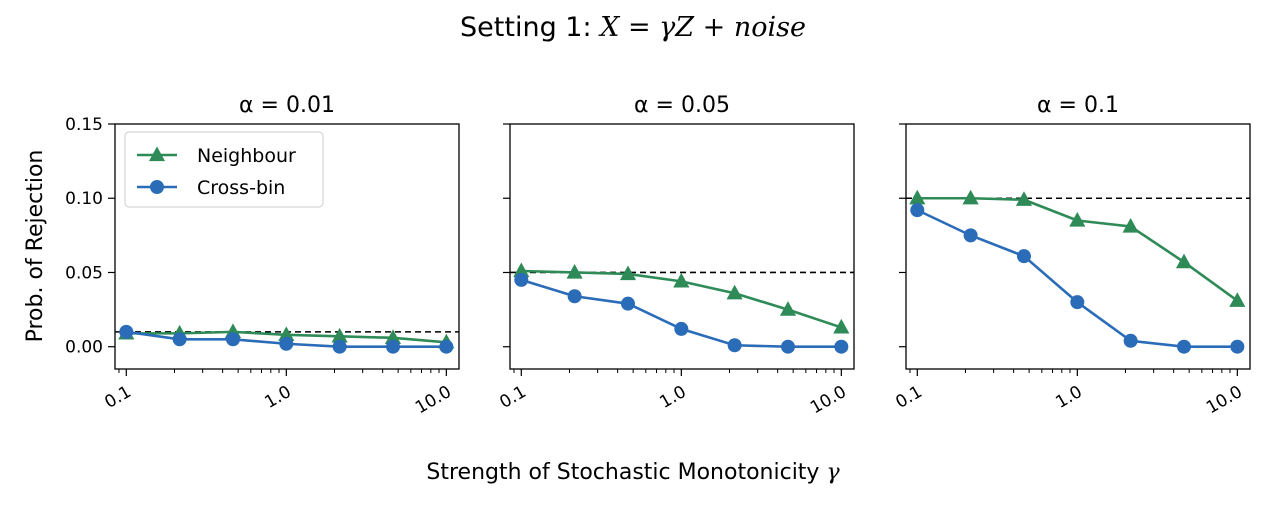 Image resolution: width=1266 pixels, height=507 pixels. What do you see at coordinates (224, 169) in the screenshot?
I see `legend: Neighbour Cross-bin` at bounding box center [224, 169].